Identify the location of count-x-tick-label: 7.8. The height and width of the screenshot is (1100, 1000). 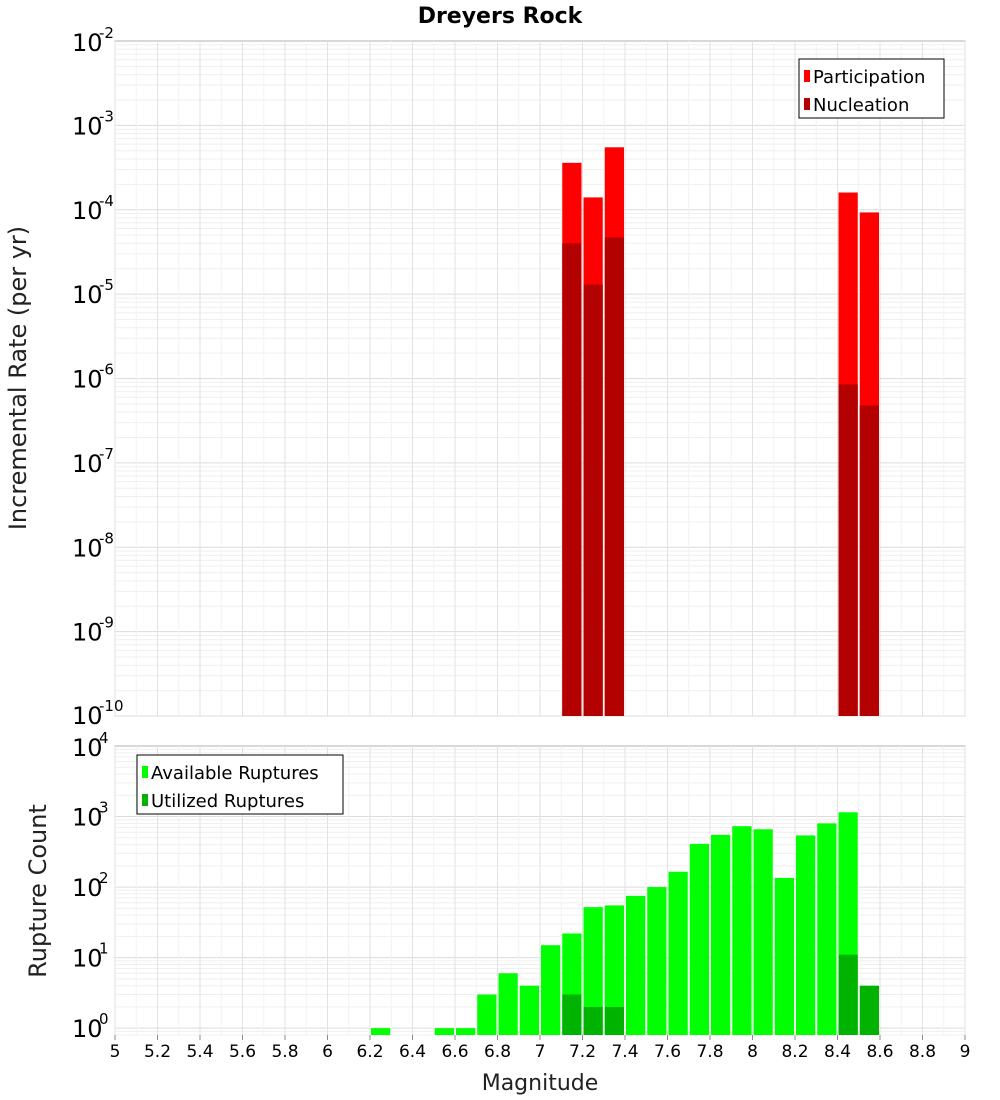
(709, 1052).